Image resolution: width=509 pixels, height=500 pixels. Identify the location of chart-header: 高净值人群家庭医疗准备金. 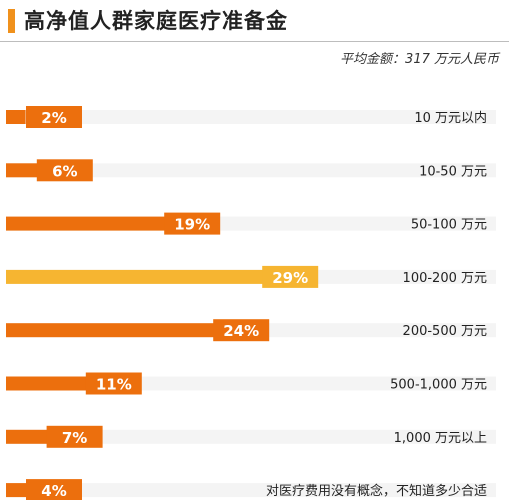
(254, 21).